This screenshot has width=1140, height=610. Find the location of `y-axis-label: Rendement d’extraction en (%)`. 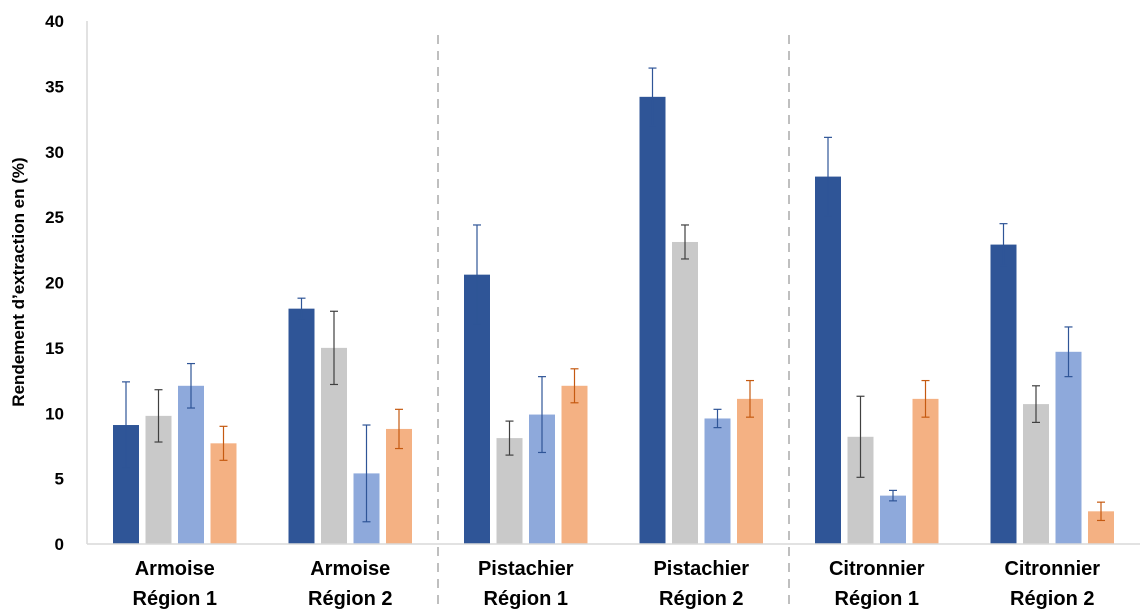

y-axis-label: Rendement d’extraction en (%) is located at coordinates (18, 281).